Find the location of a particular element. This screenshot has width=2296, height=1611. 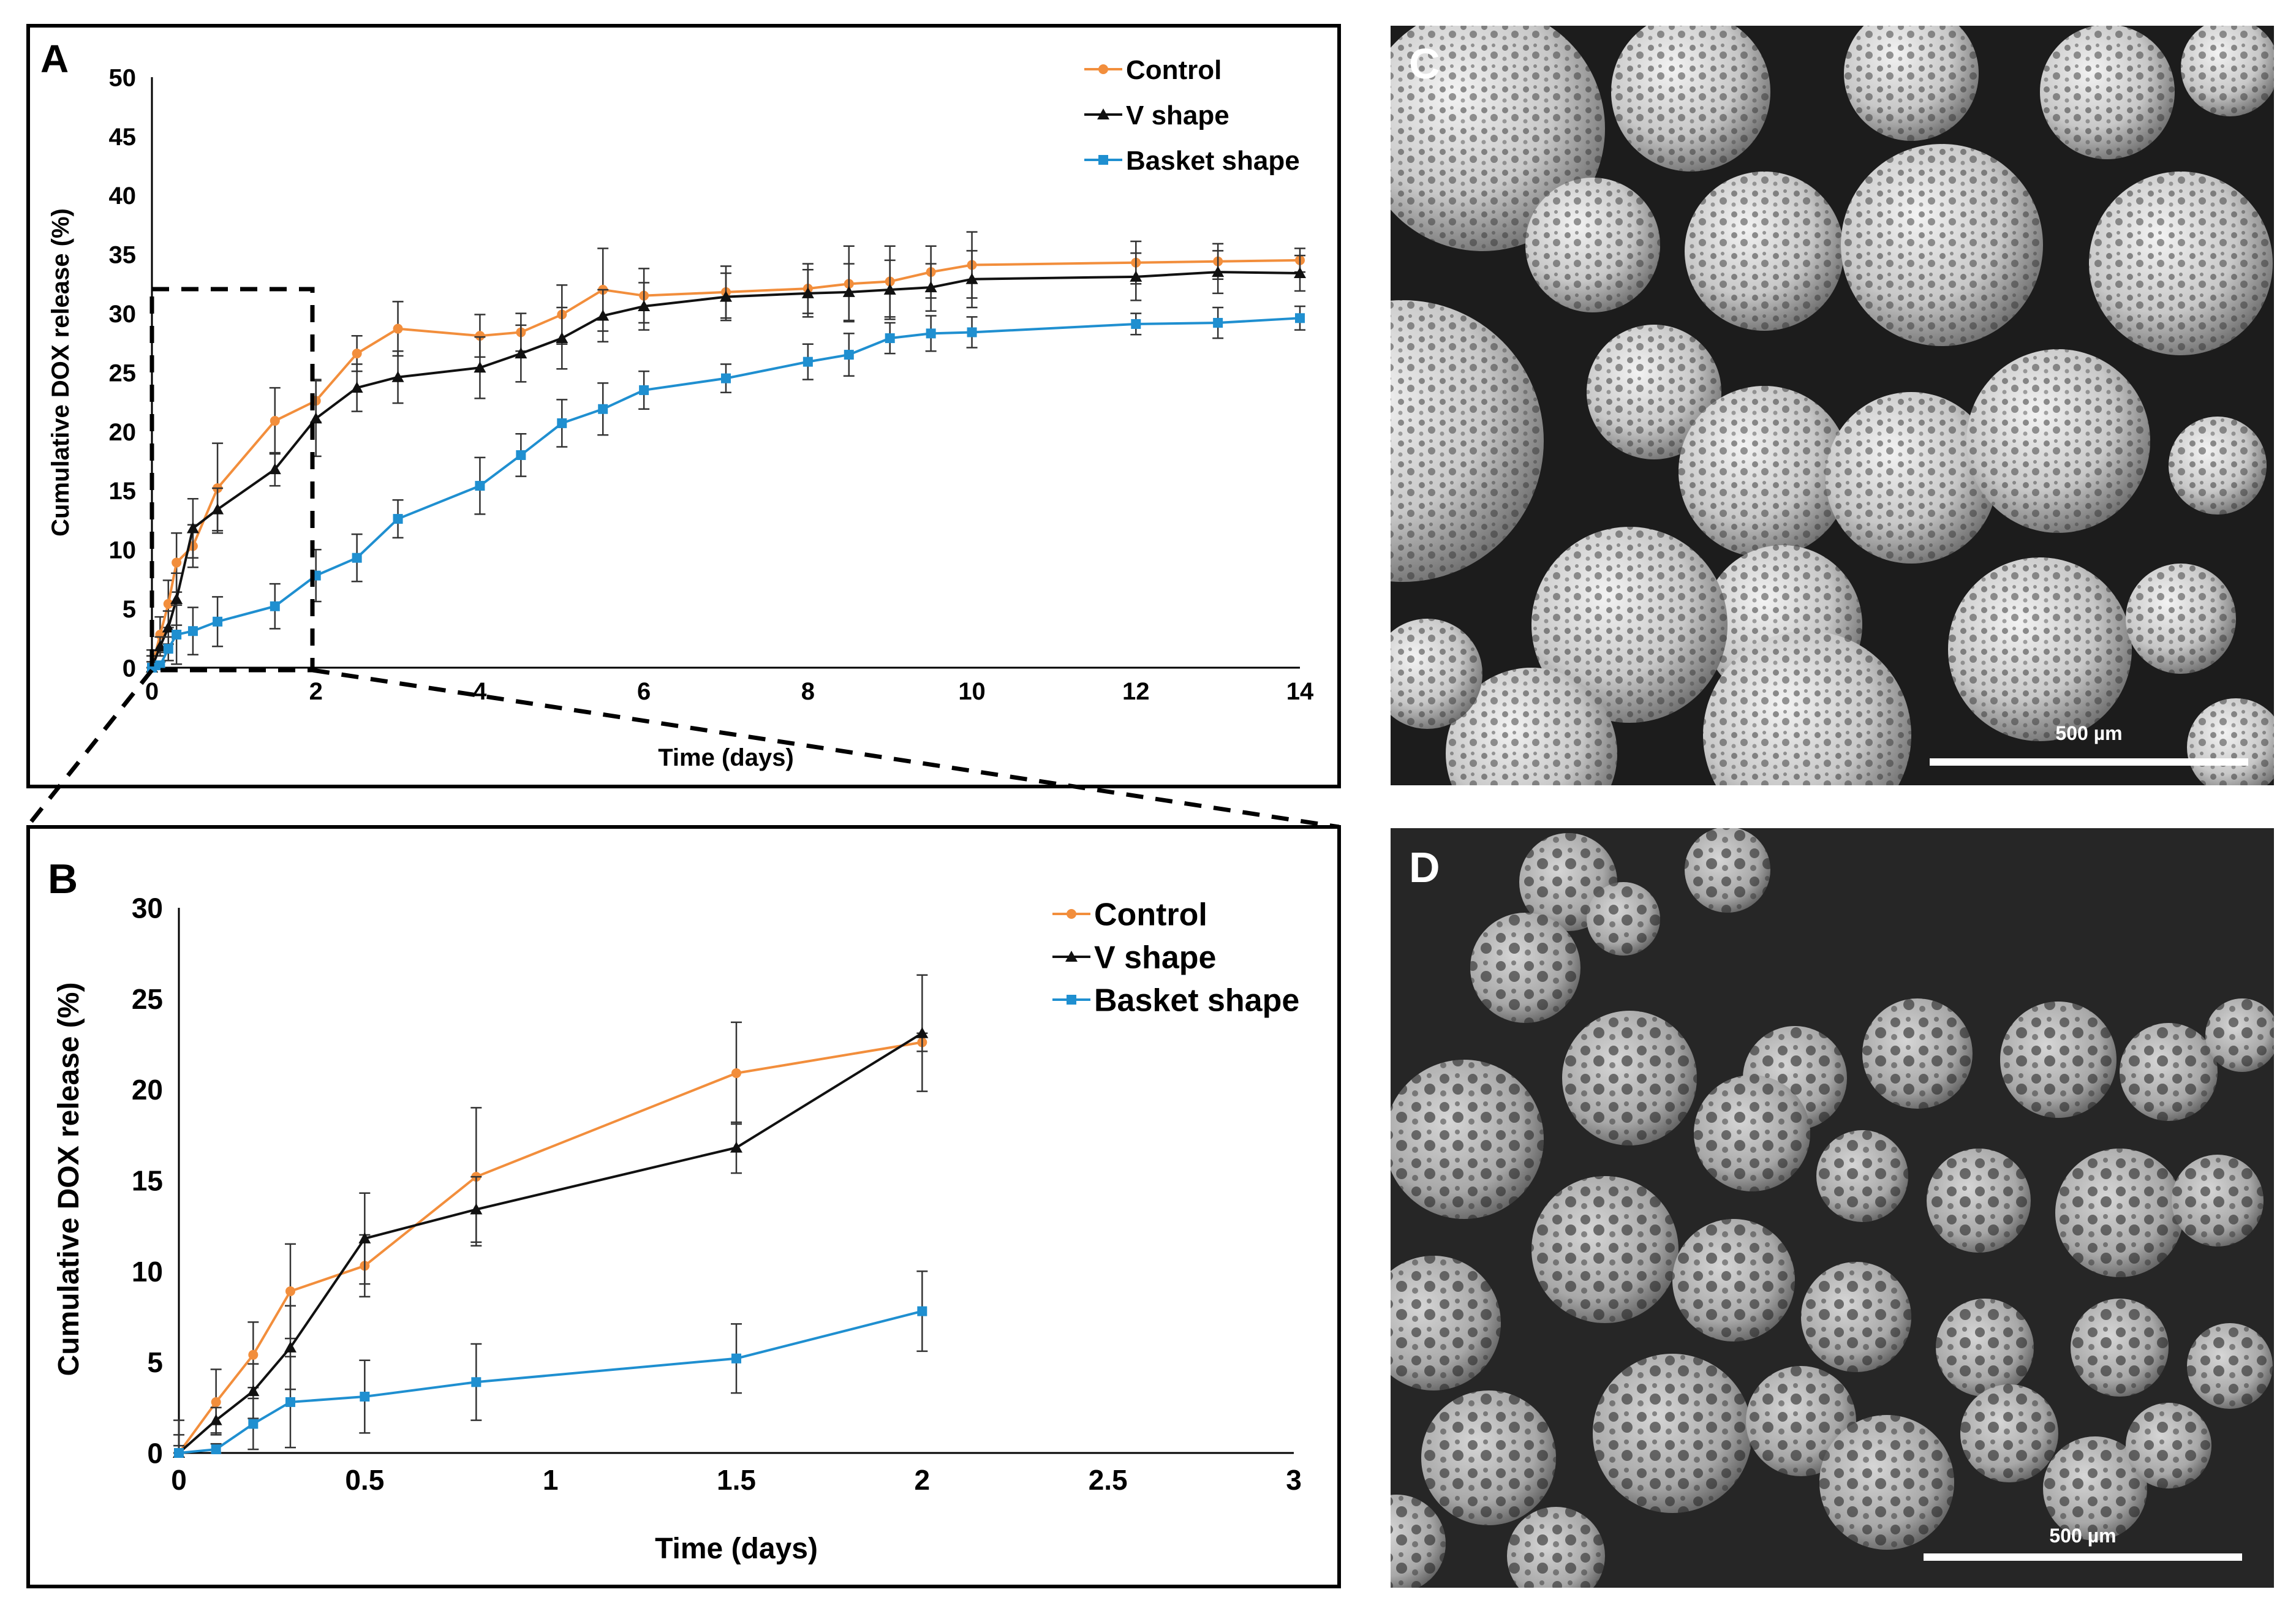

x-tick-label: 2 is located at coordinates (923, 1480).